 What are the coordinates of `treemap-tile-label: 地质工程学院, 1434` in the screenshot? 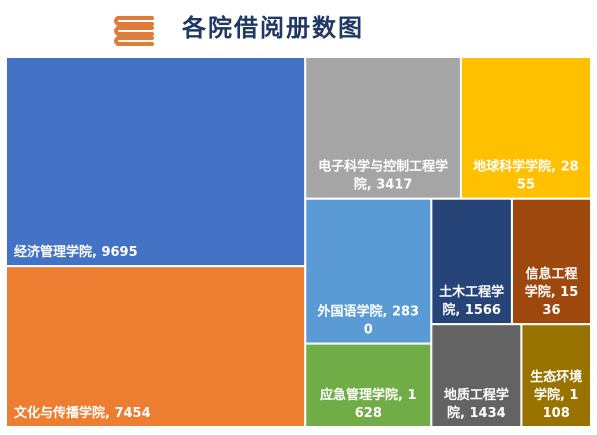 It's located at (476, 404).